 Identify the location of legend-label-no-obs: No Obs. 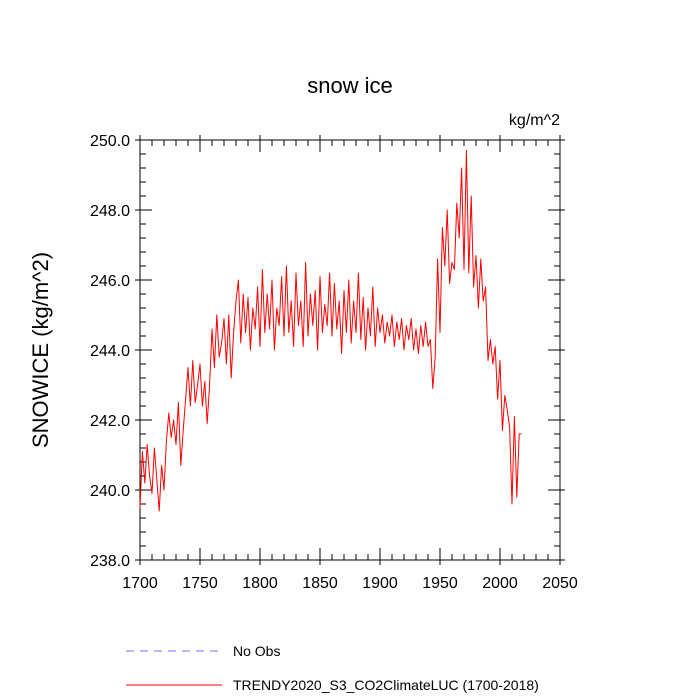
(256, 651).